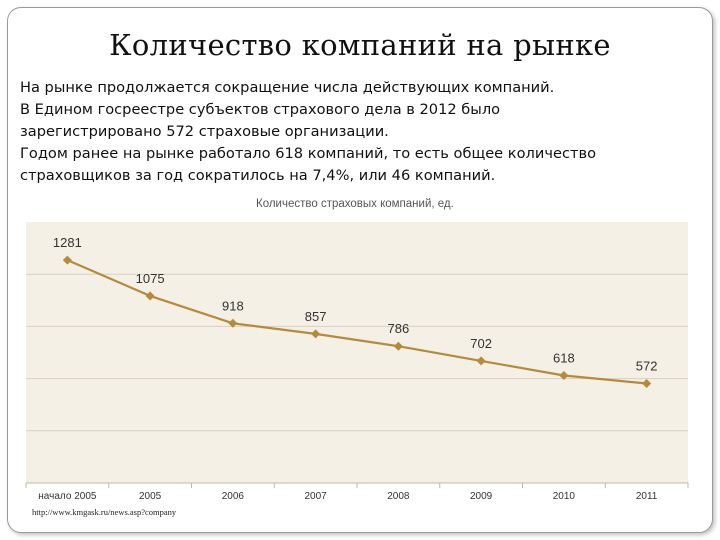  Describe the element at coordinates (67, 242) in the screenshot. I see `data-label: 1281` at that location.